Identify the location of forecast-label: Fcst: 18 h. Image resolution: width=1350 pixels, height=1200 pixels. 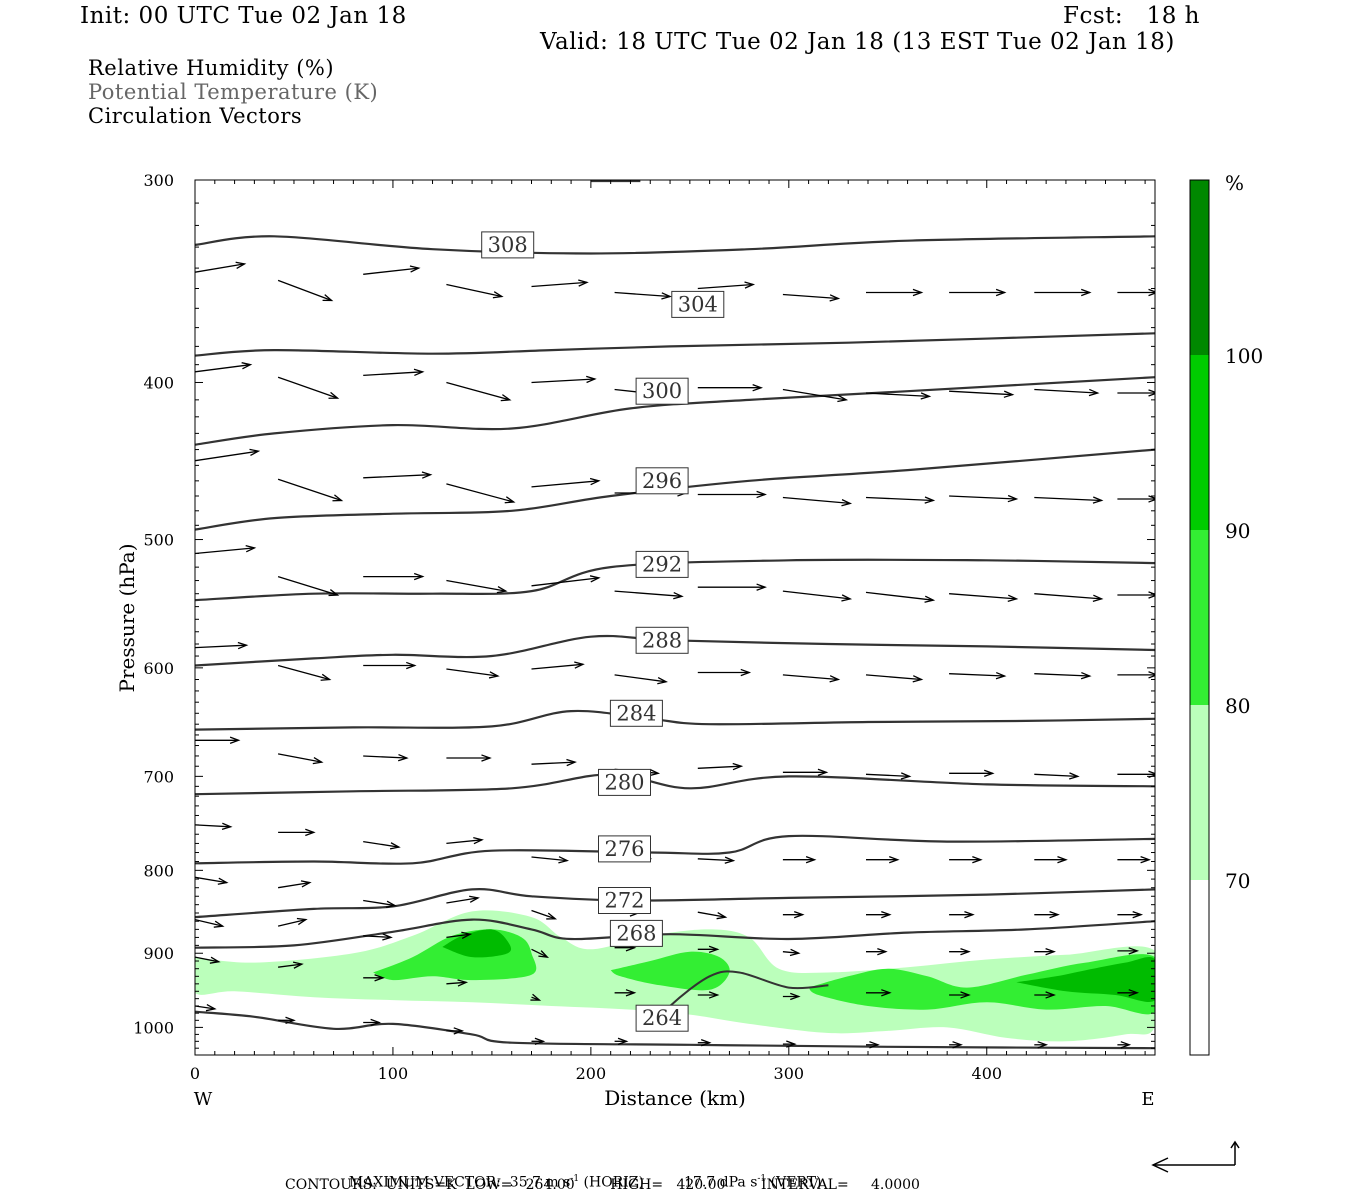
(1131, 16).